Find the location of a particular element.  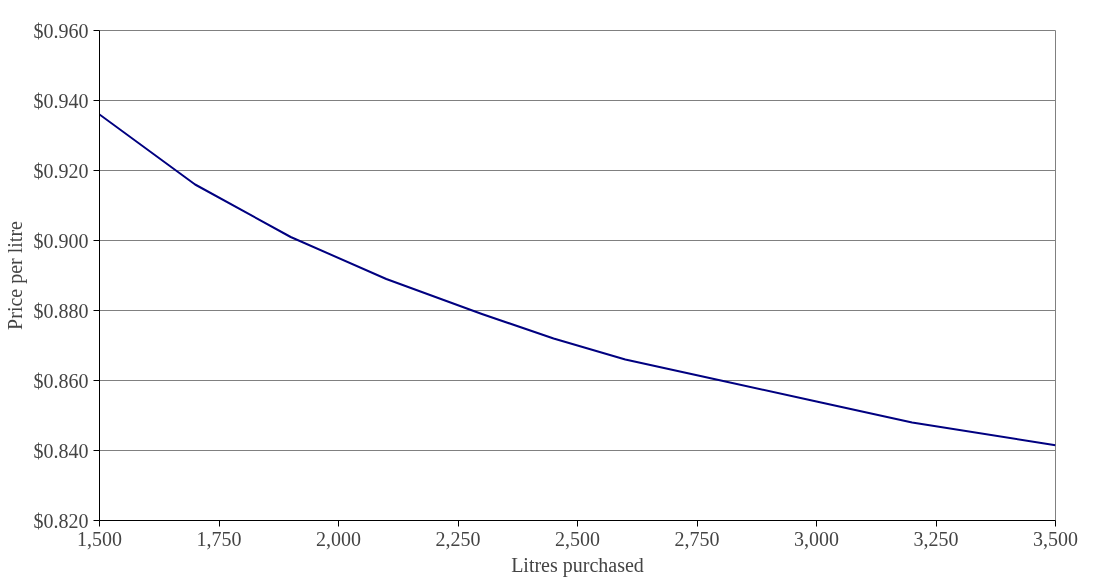

y-tick-label: $0.920 is located at coordinates (61, 170).